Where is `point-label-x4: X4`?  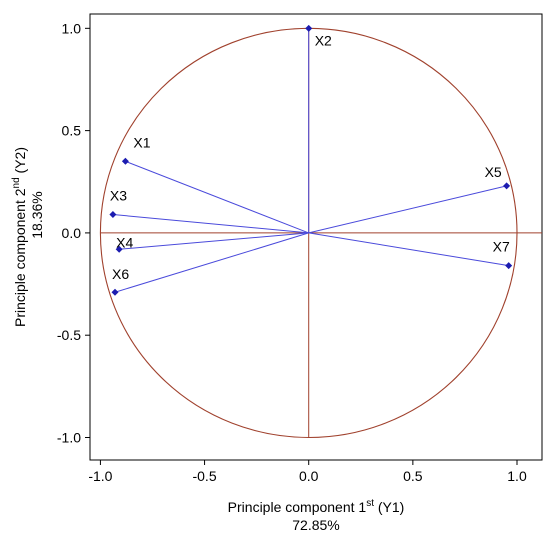 point-label-x4: X4 is located at coordinates (124, 242).